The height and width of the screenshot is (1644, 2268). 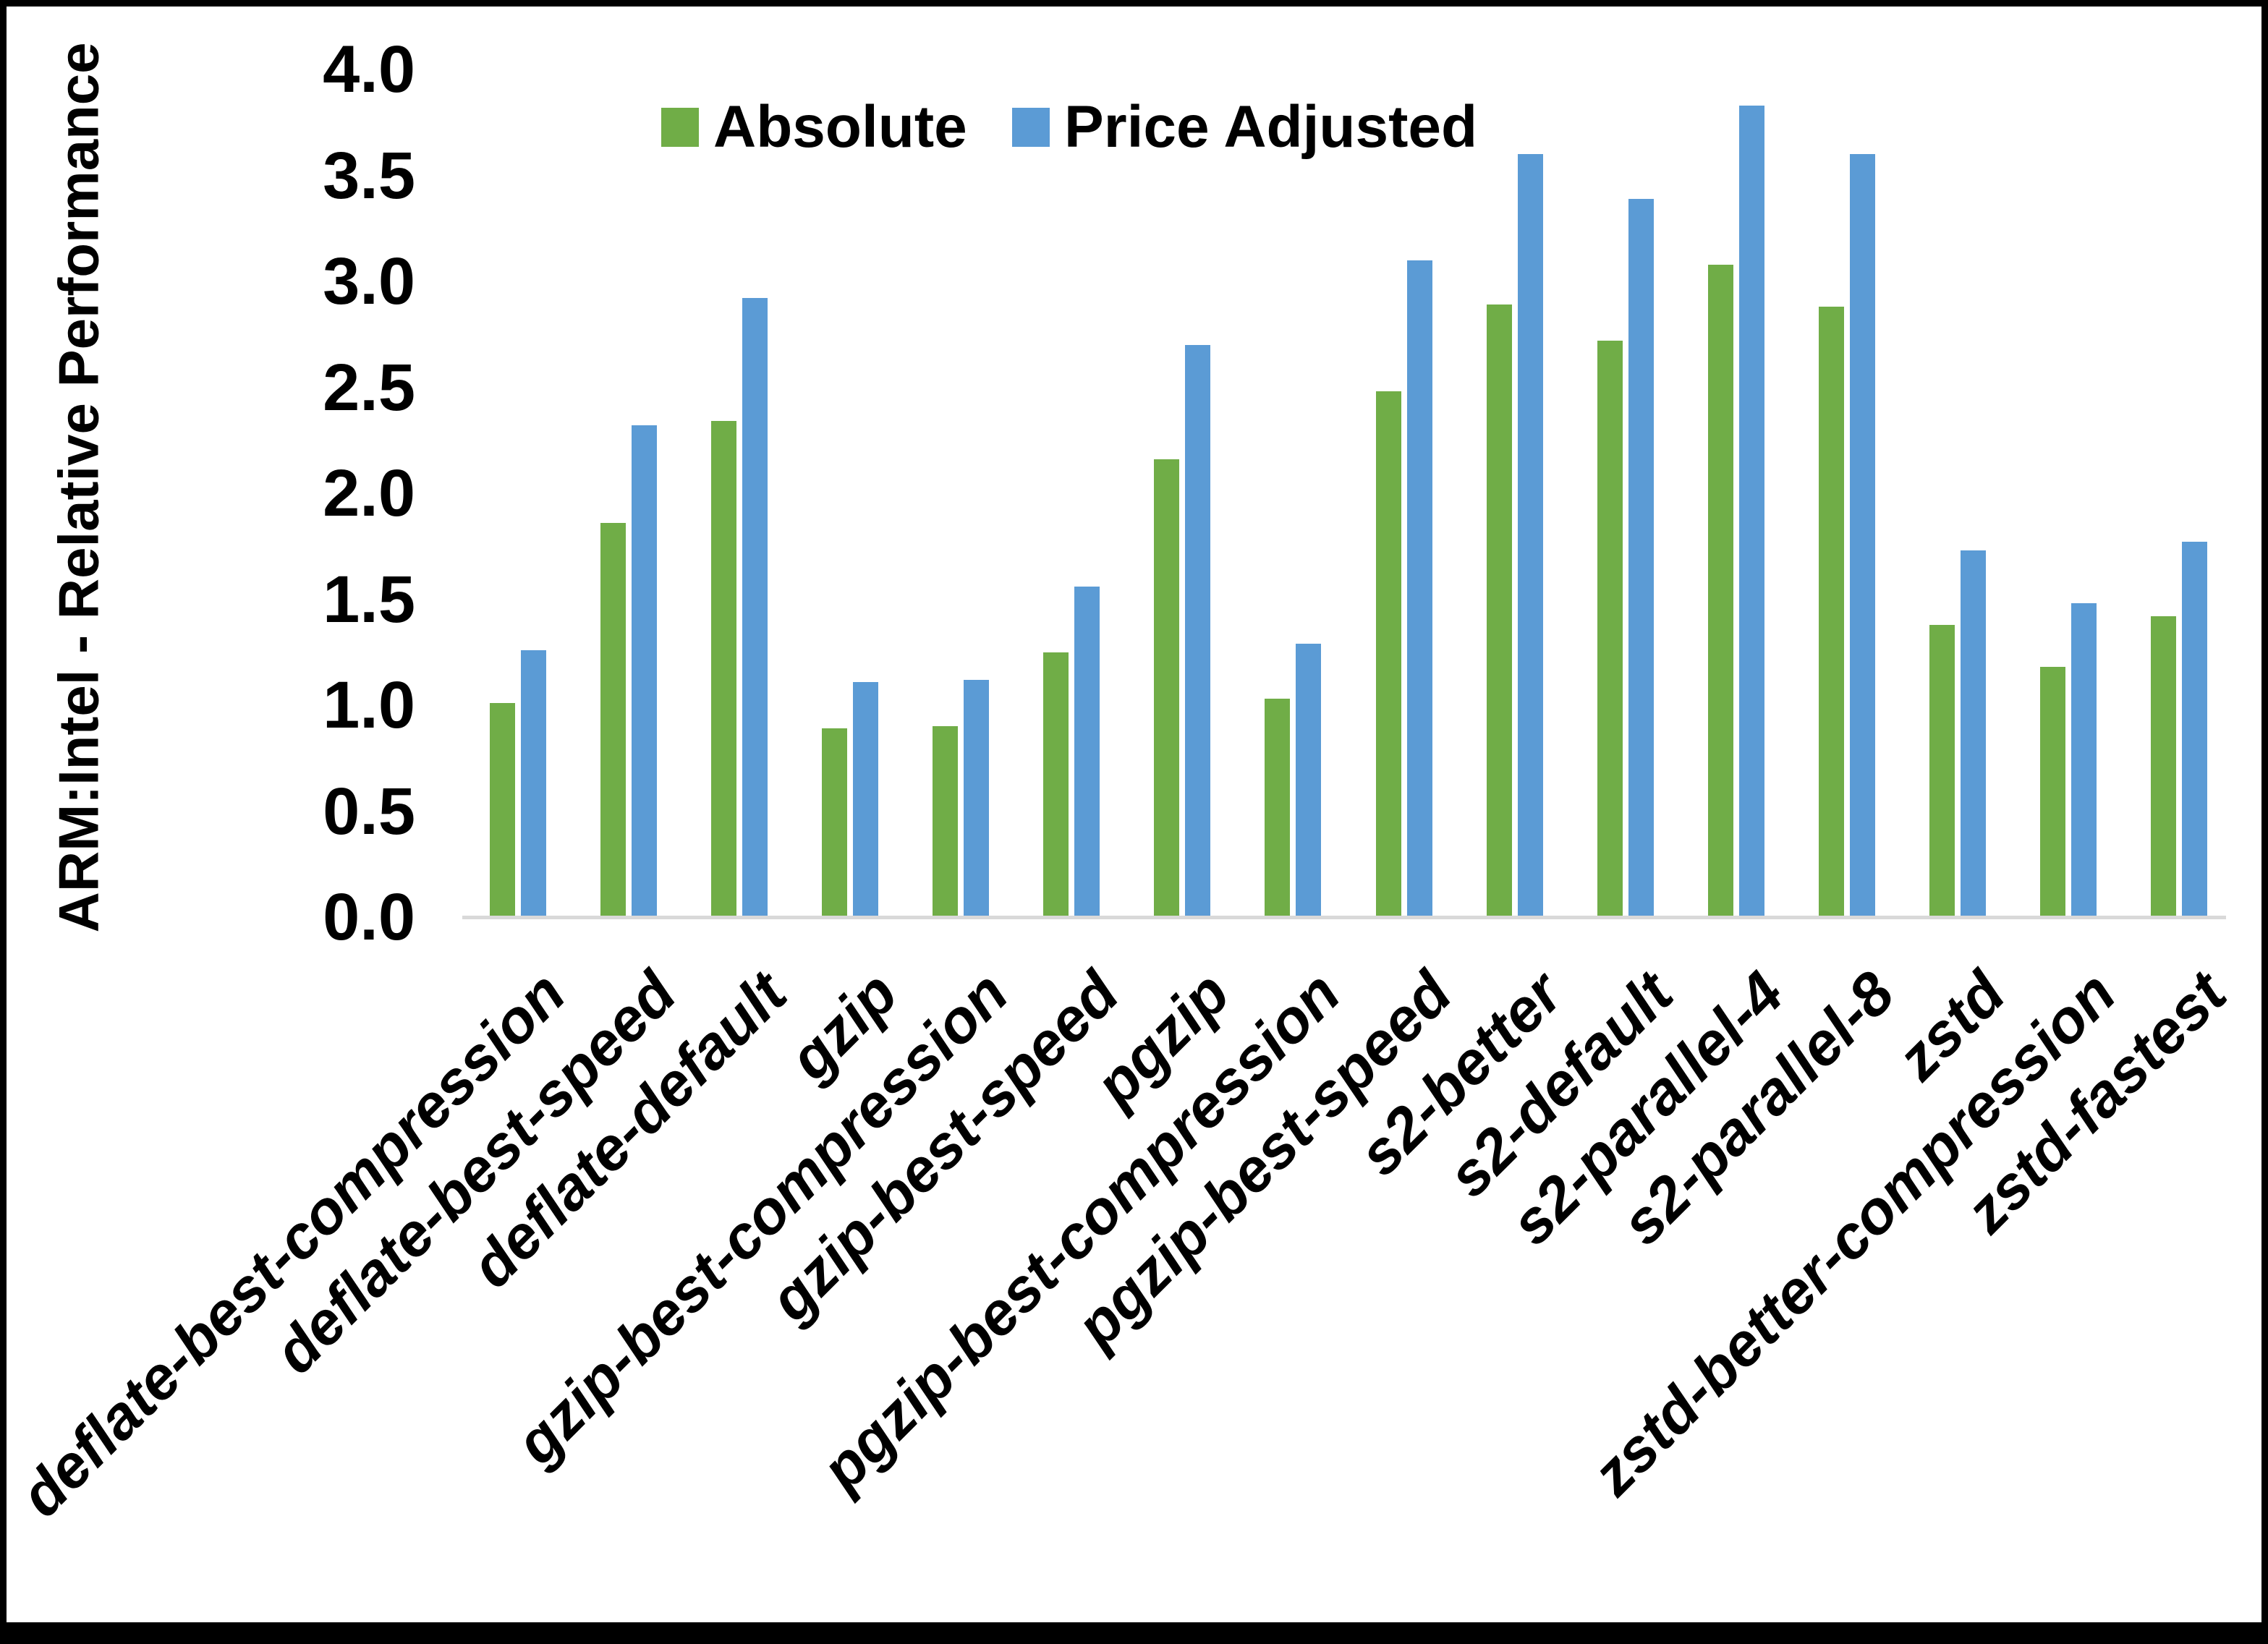 I want to click on y-tick-label: 4.0, so click(x=369, y=69).